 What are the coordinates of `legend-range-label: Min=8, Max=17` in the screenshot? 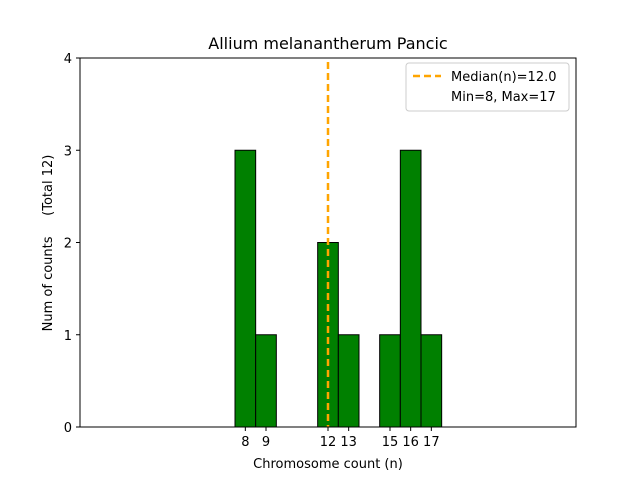 It's located at (503, 97).